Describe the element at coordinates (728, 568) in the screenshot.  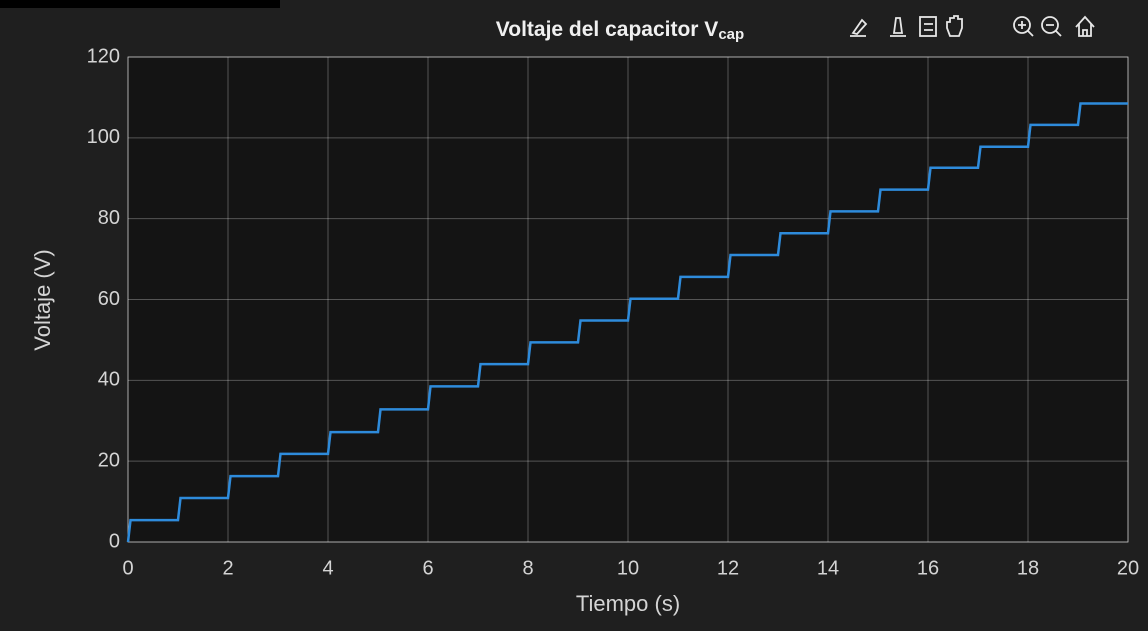
I see `x-tick-label: 12` at that location.